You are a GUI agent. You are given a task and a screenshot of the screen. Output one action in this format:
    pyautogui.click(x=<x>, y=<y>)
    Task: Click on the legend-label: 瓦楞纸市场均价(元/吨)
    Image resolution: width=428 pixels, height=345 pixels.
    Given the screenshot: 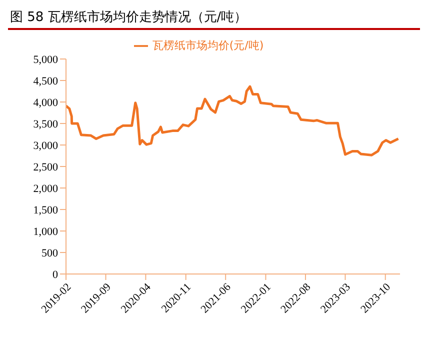 What is the action you would take?
    pyautogui.click(x=208, y=45)
    